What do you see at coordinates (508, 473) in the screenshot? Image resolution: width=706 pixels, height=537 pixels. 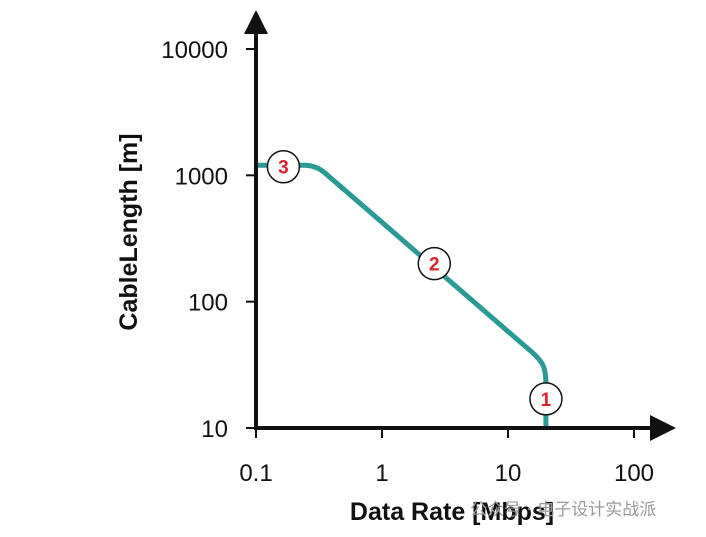 I see `x-tick-label: 10` at bounding box center [508, 473].